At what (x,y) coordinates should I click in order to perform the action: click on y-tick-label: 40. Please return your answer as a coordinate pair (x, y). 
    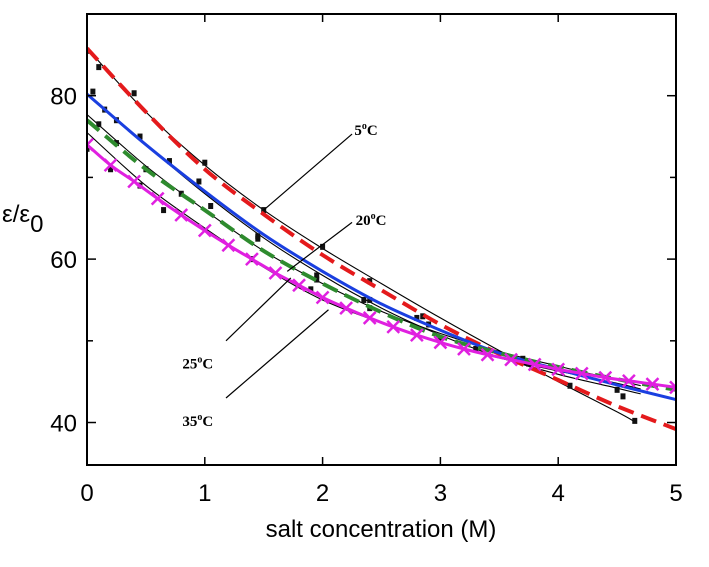
    Looking at the image, I should click on (63, 424).